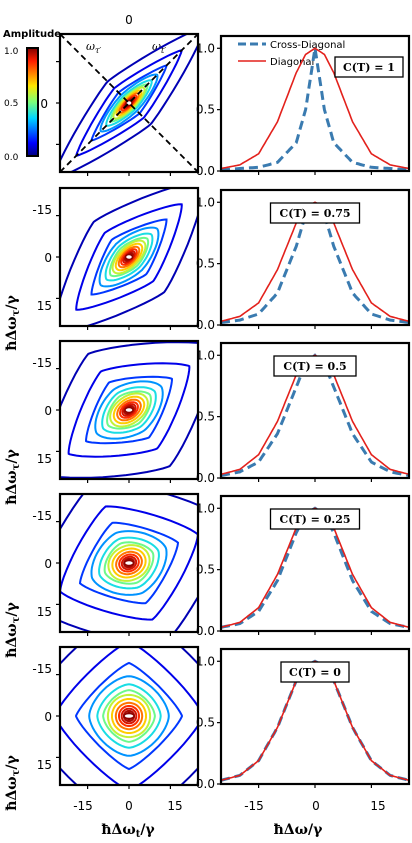 This screenshot has width=412, height=843. I want to click on left-y-ticks: -15 0 15 -15 0 15 -15 0 15 -15 0 15, so click(42, 487).